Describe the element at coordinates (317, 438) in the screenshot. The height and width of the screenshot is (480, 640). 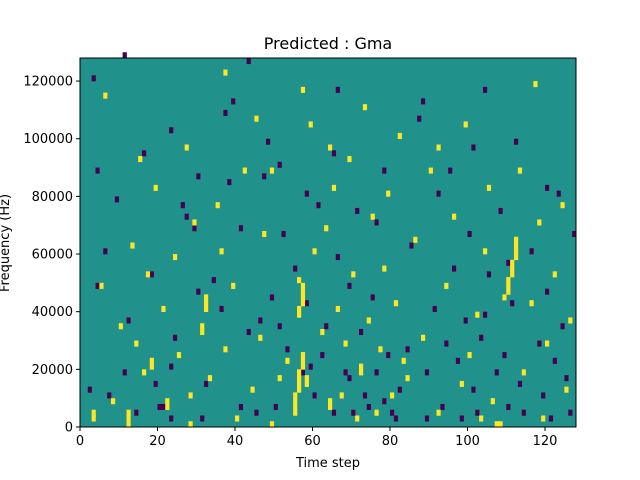
I see `x-axis-ticks: 0 20 40 60 80 100 120` at that location.